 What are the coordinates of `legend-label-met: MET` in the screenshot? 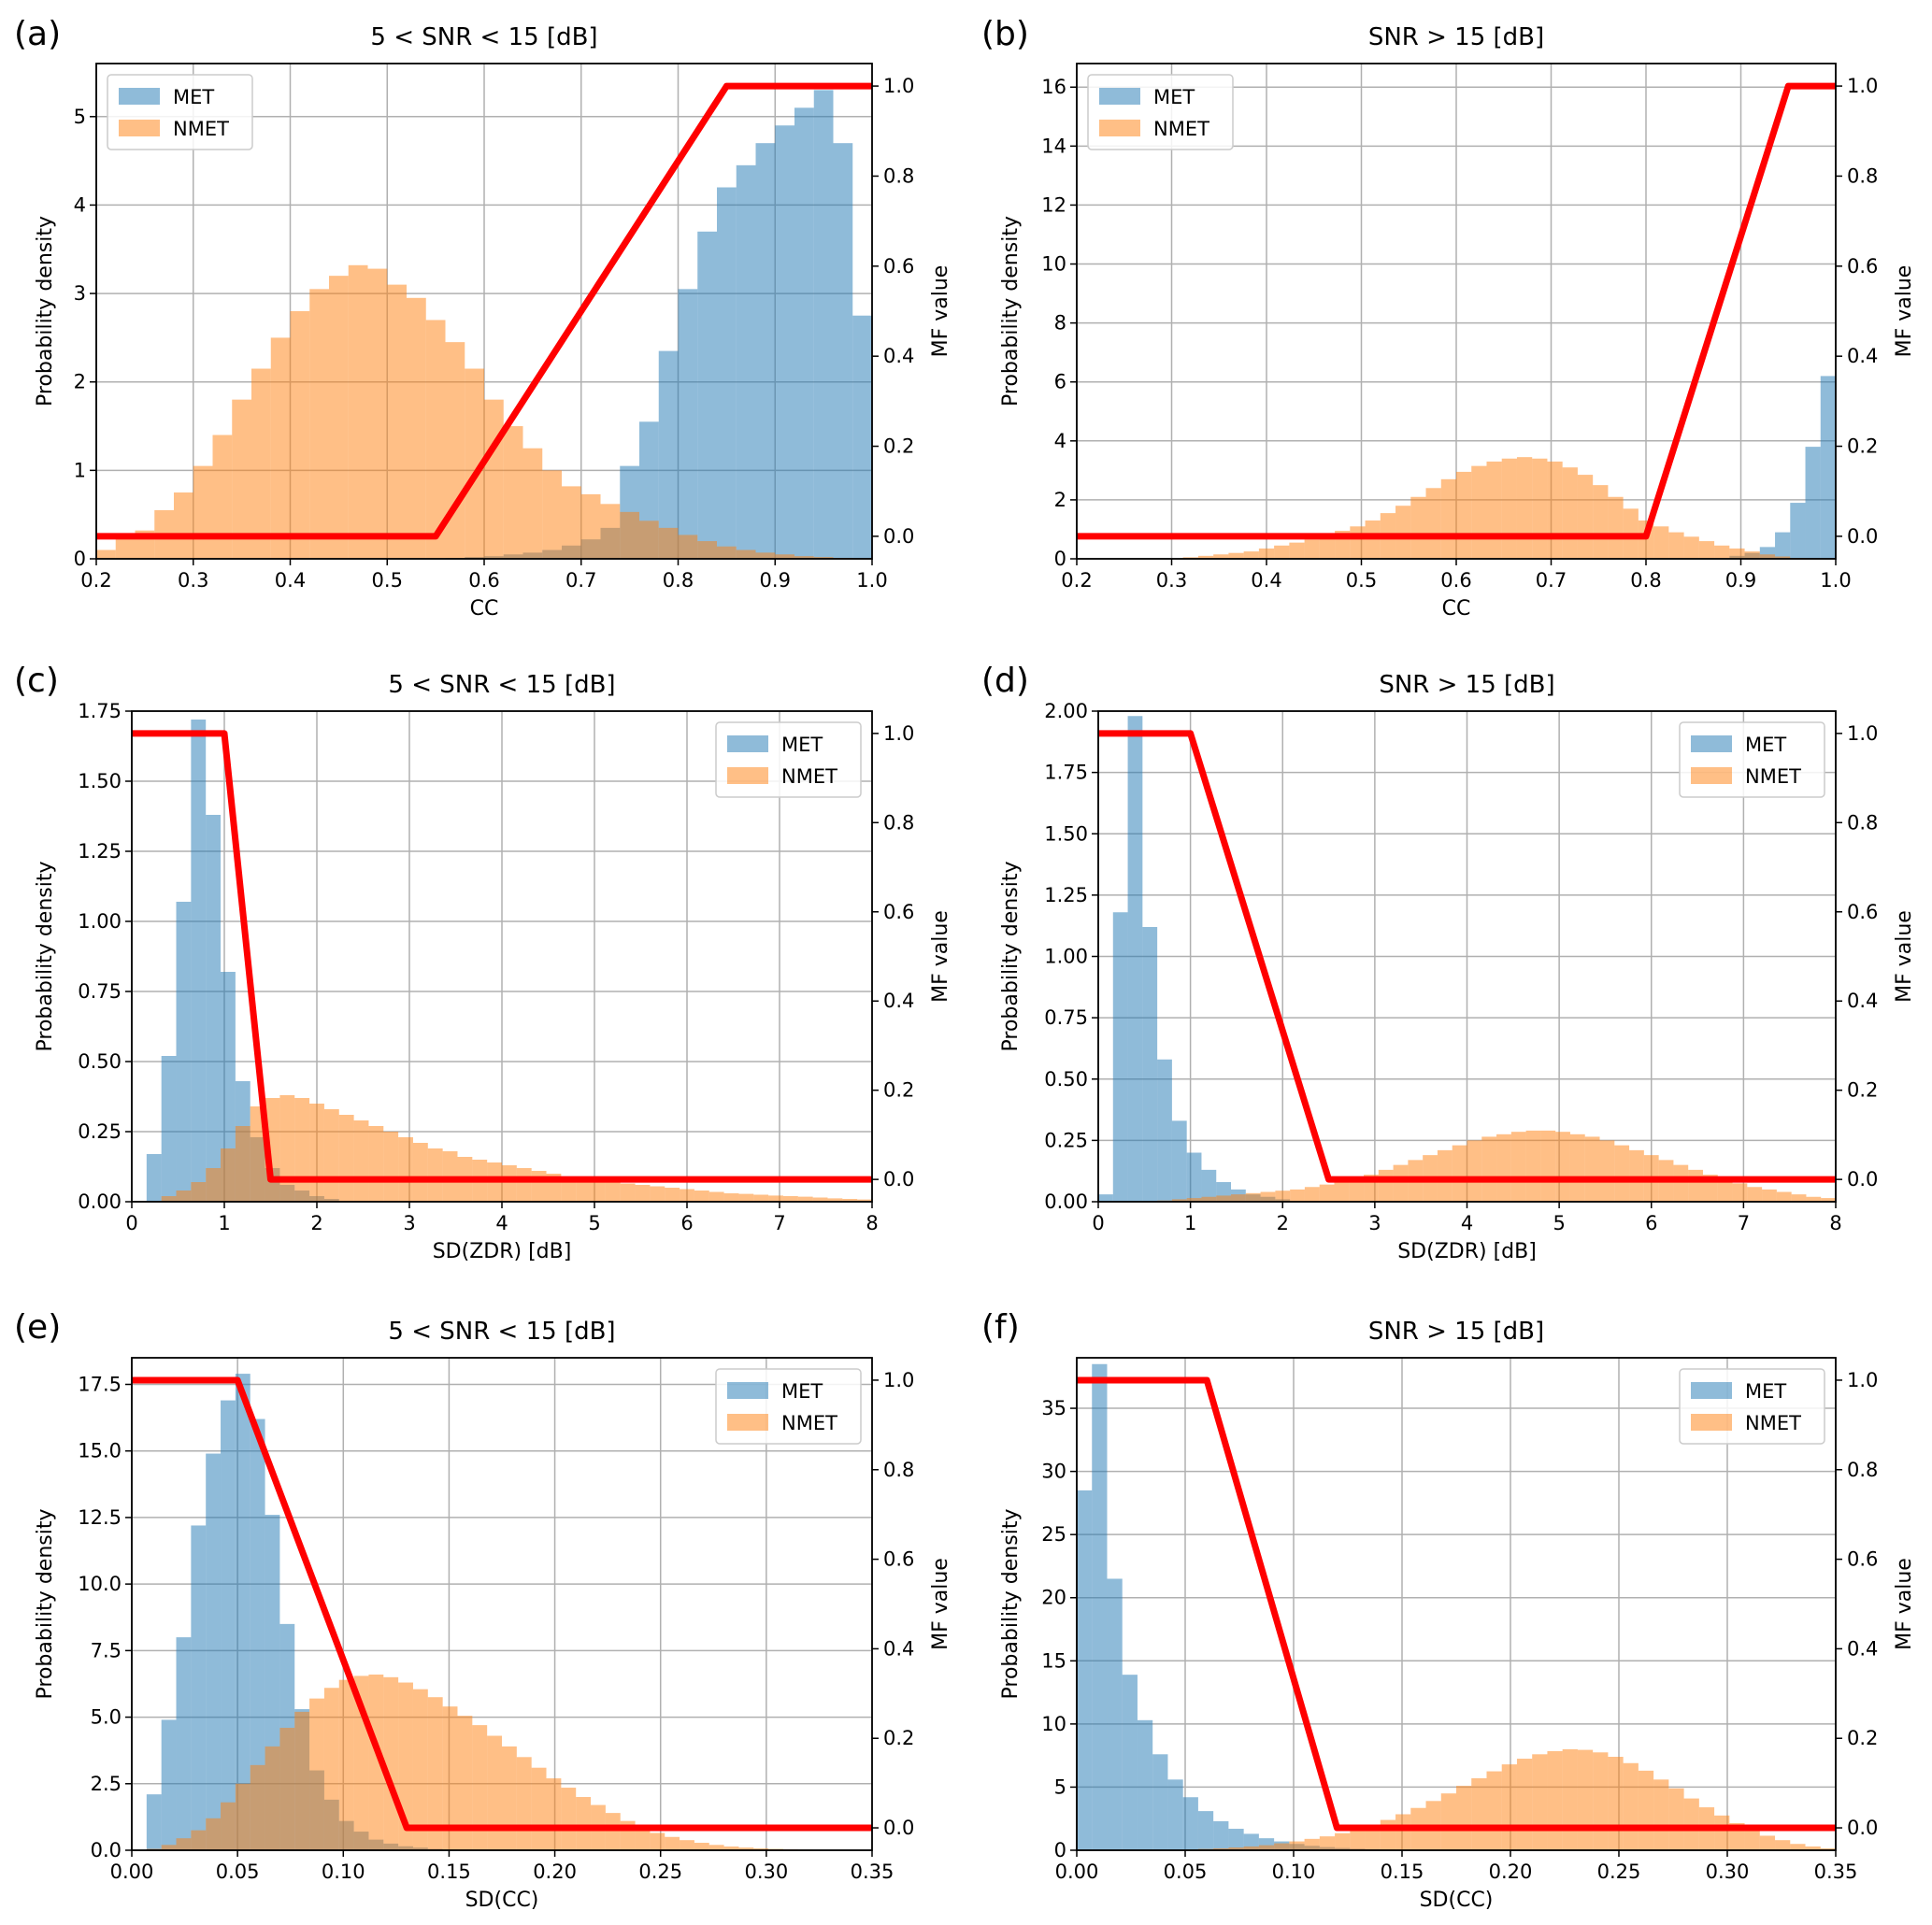 It's located at (1765, 1391).